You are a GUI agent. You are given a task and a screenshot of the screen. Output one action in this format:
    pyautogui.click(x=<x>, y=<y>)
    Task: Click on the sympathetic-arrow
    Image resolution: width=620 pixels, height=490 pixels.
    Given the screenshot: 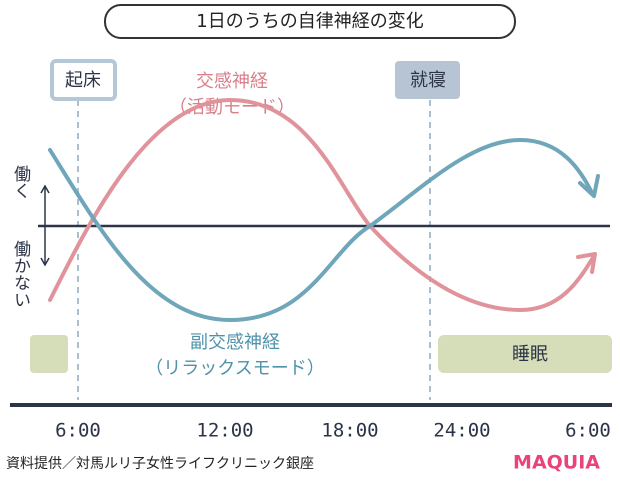 What is the action you would take?
    pyautogui.click(x=586, y=263)
    